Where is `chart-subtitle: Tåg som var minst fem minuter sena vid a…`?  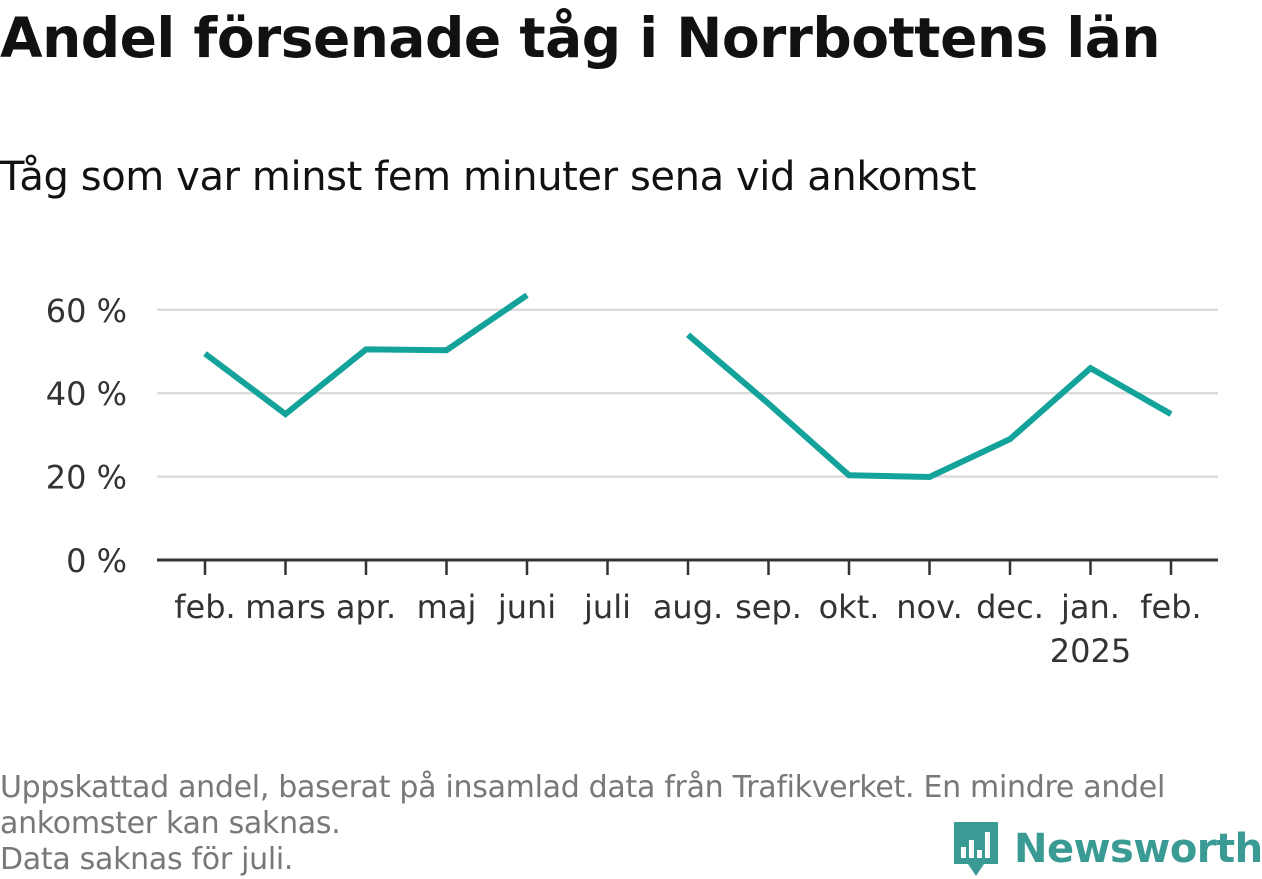 chart-subtitle: Tåg som var minst fem minuter sena vid a… is located at coordinates (488, 177).